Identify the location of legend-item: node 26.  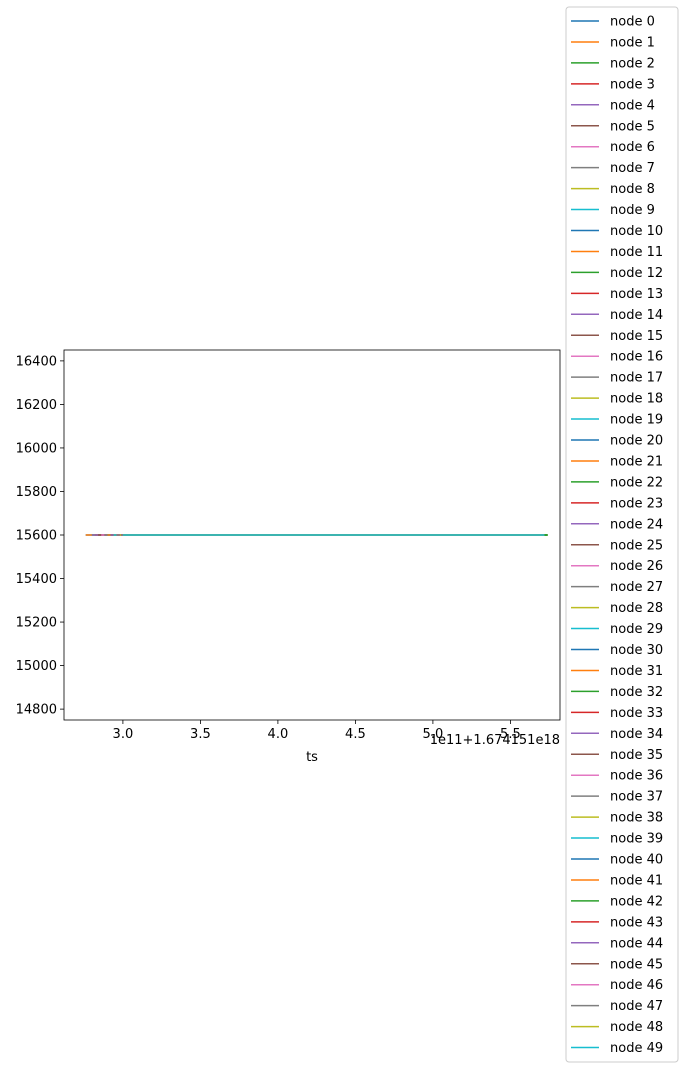
(617, 566).